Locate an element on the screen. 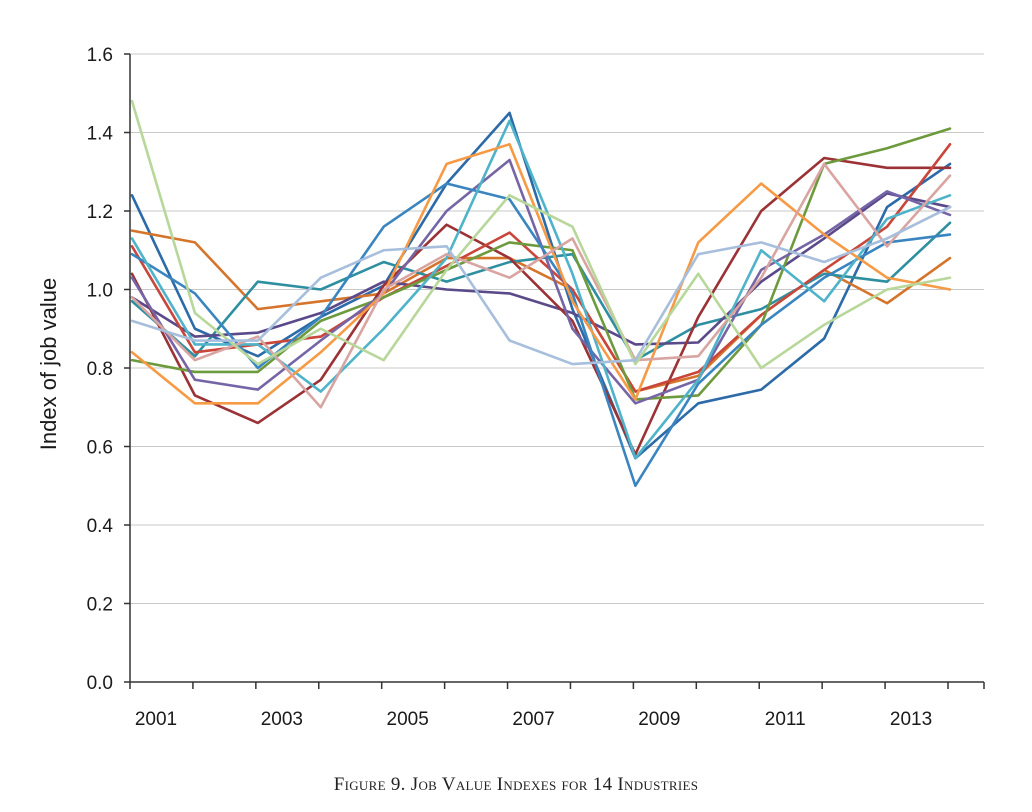  y-tick-label: 1.6 is located at coordinates (100, 55).